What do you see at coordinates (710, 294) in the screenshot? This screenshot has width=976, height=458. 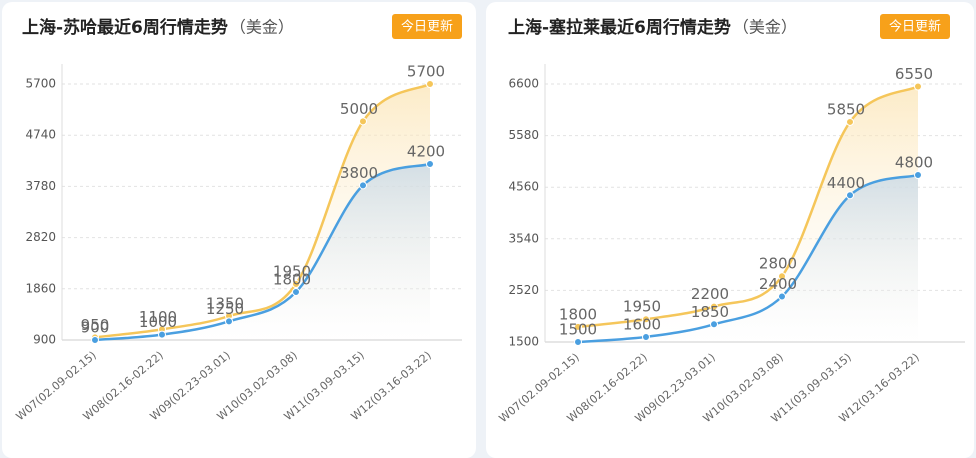 I see `data-label: 2200` at bounding box center [710, 294].